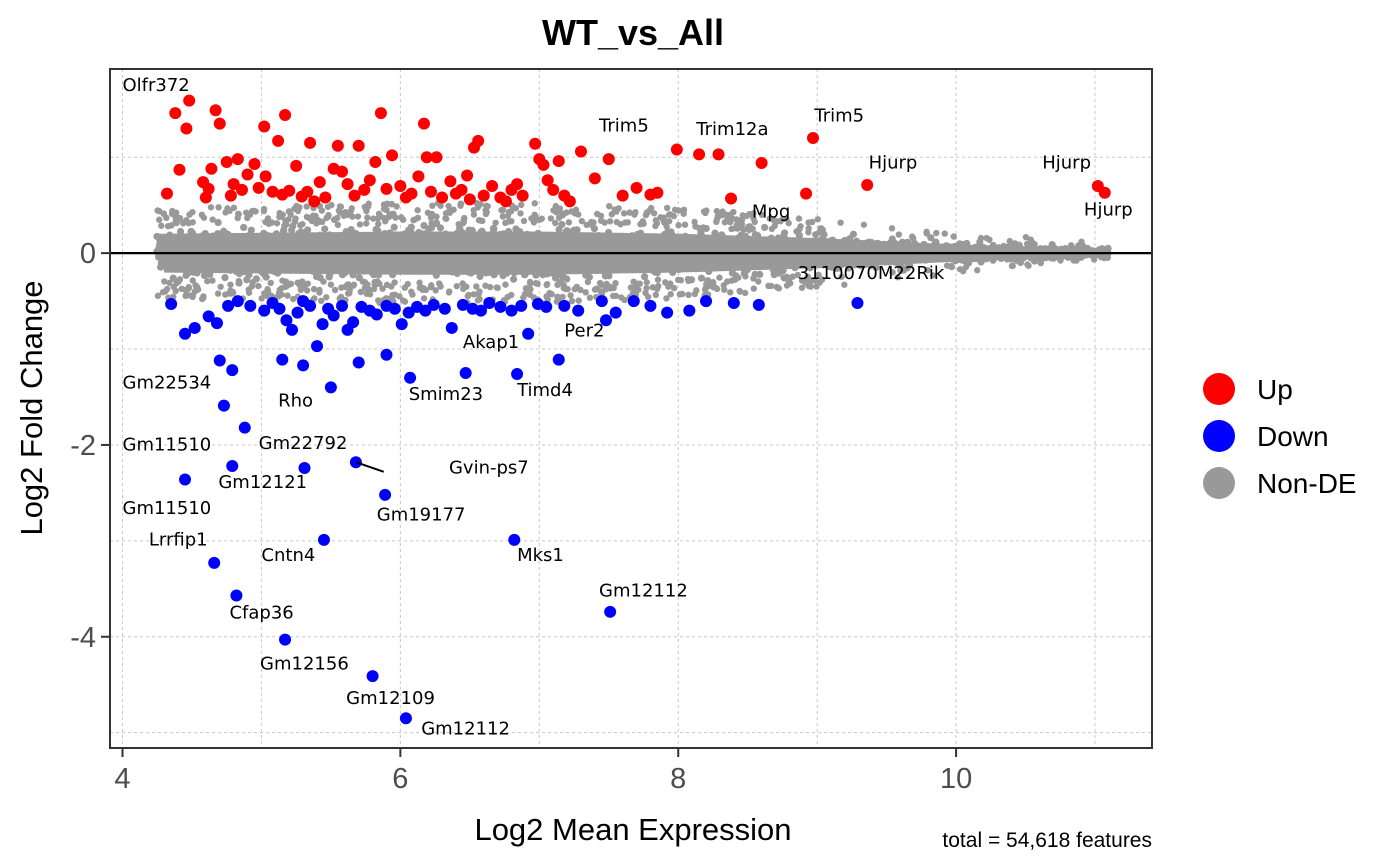  I want to click on x-axis-title: Log2 Mean Expression, so click(632, 829).